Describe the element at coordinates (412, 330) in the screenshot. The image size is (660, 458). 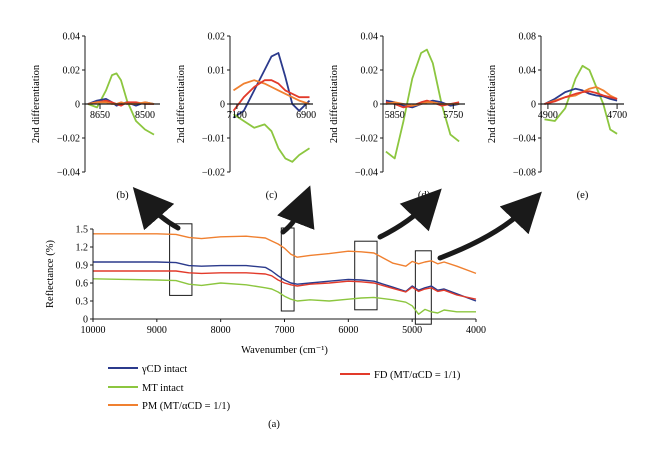
I see `x-tick-label: 5000` at that location.